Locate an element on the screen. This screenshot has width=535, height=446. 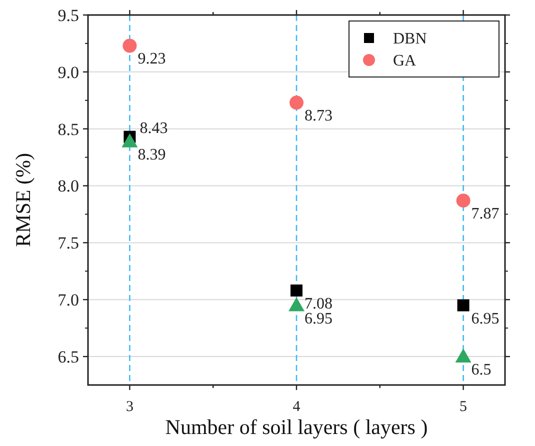
y-tick-label: 7.0 is located at coordinates (68, 300).